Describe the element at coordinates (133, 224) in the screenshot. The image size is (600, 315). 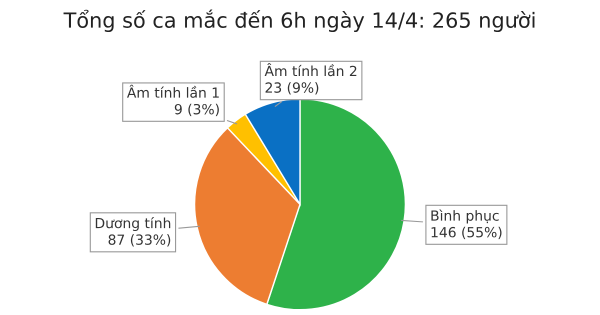
I see `slice-label: Dương tính` at that location.